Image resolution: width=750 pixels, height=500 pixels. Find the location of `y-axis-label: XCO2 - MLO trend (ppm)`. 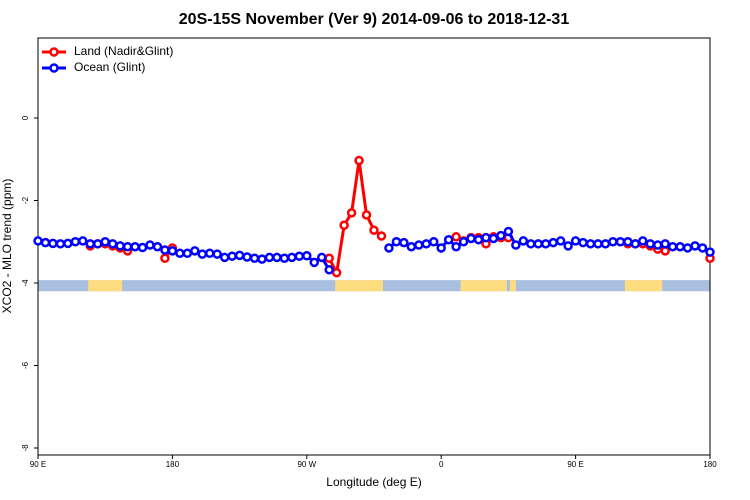

y-axis-label: XCO2 - MLO trend (ppm) is located at coordinates (7, 246).